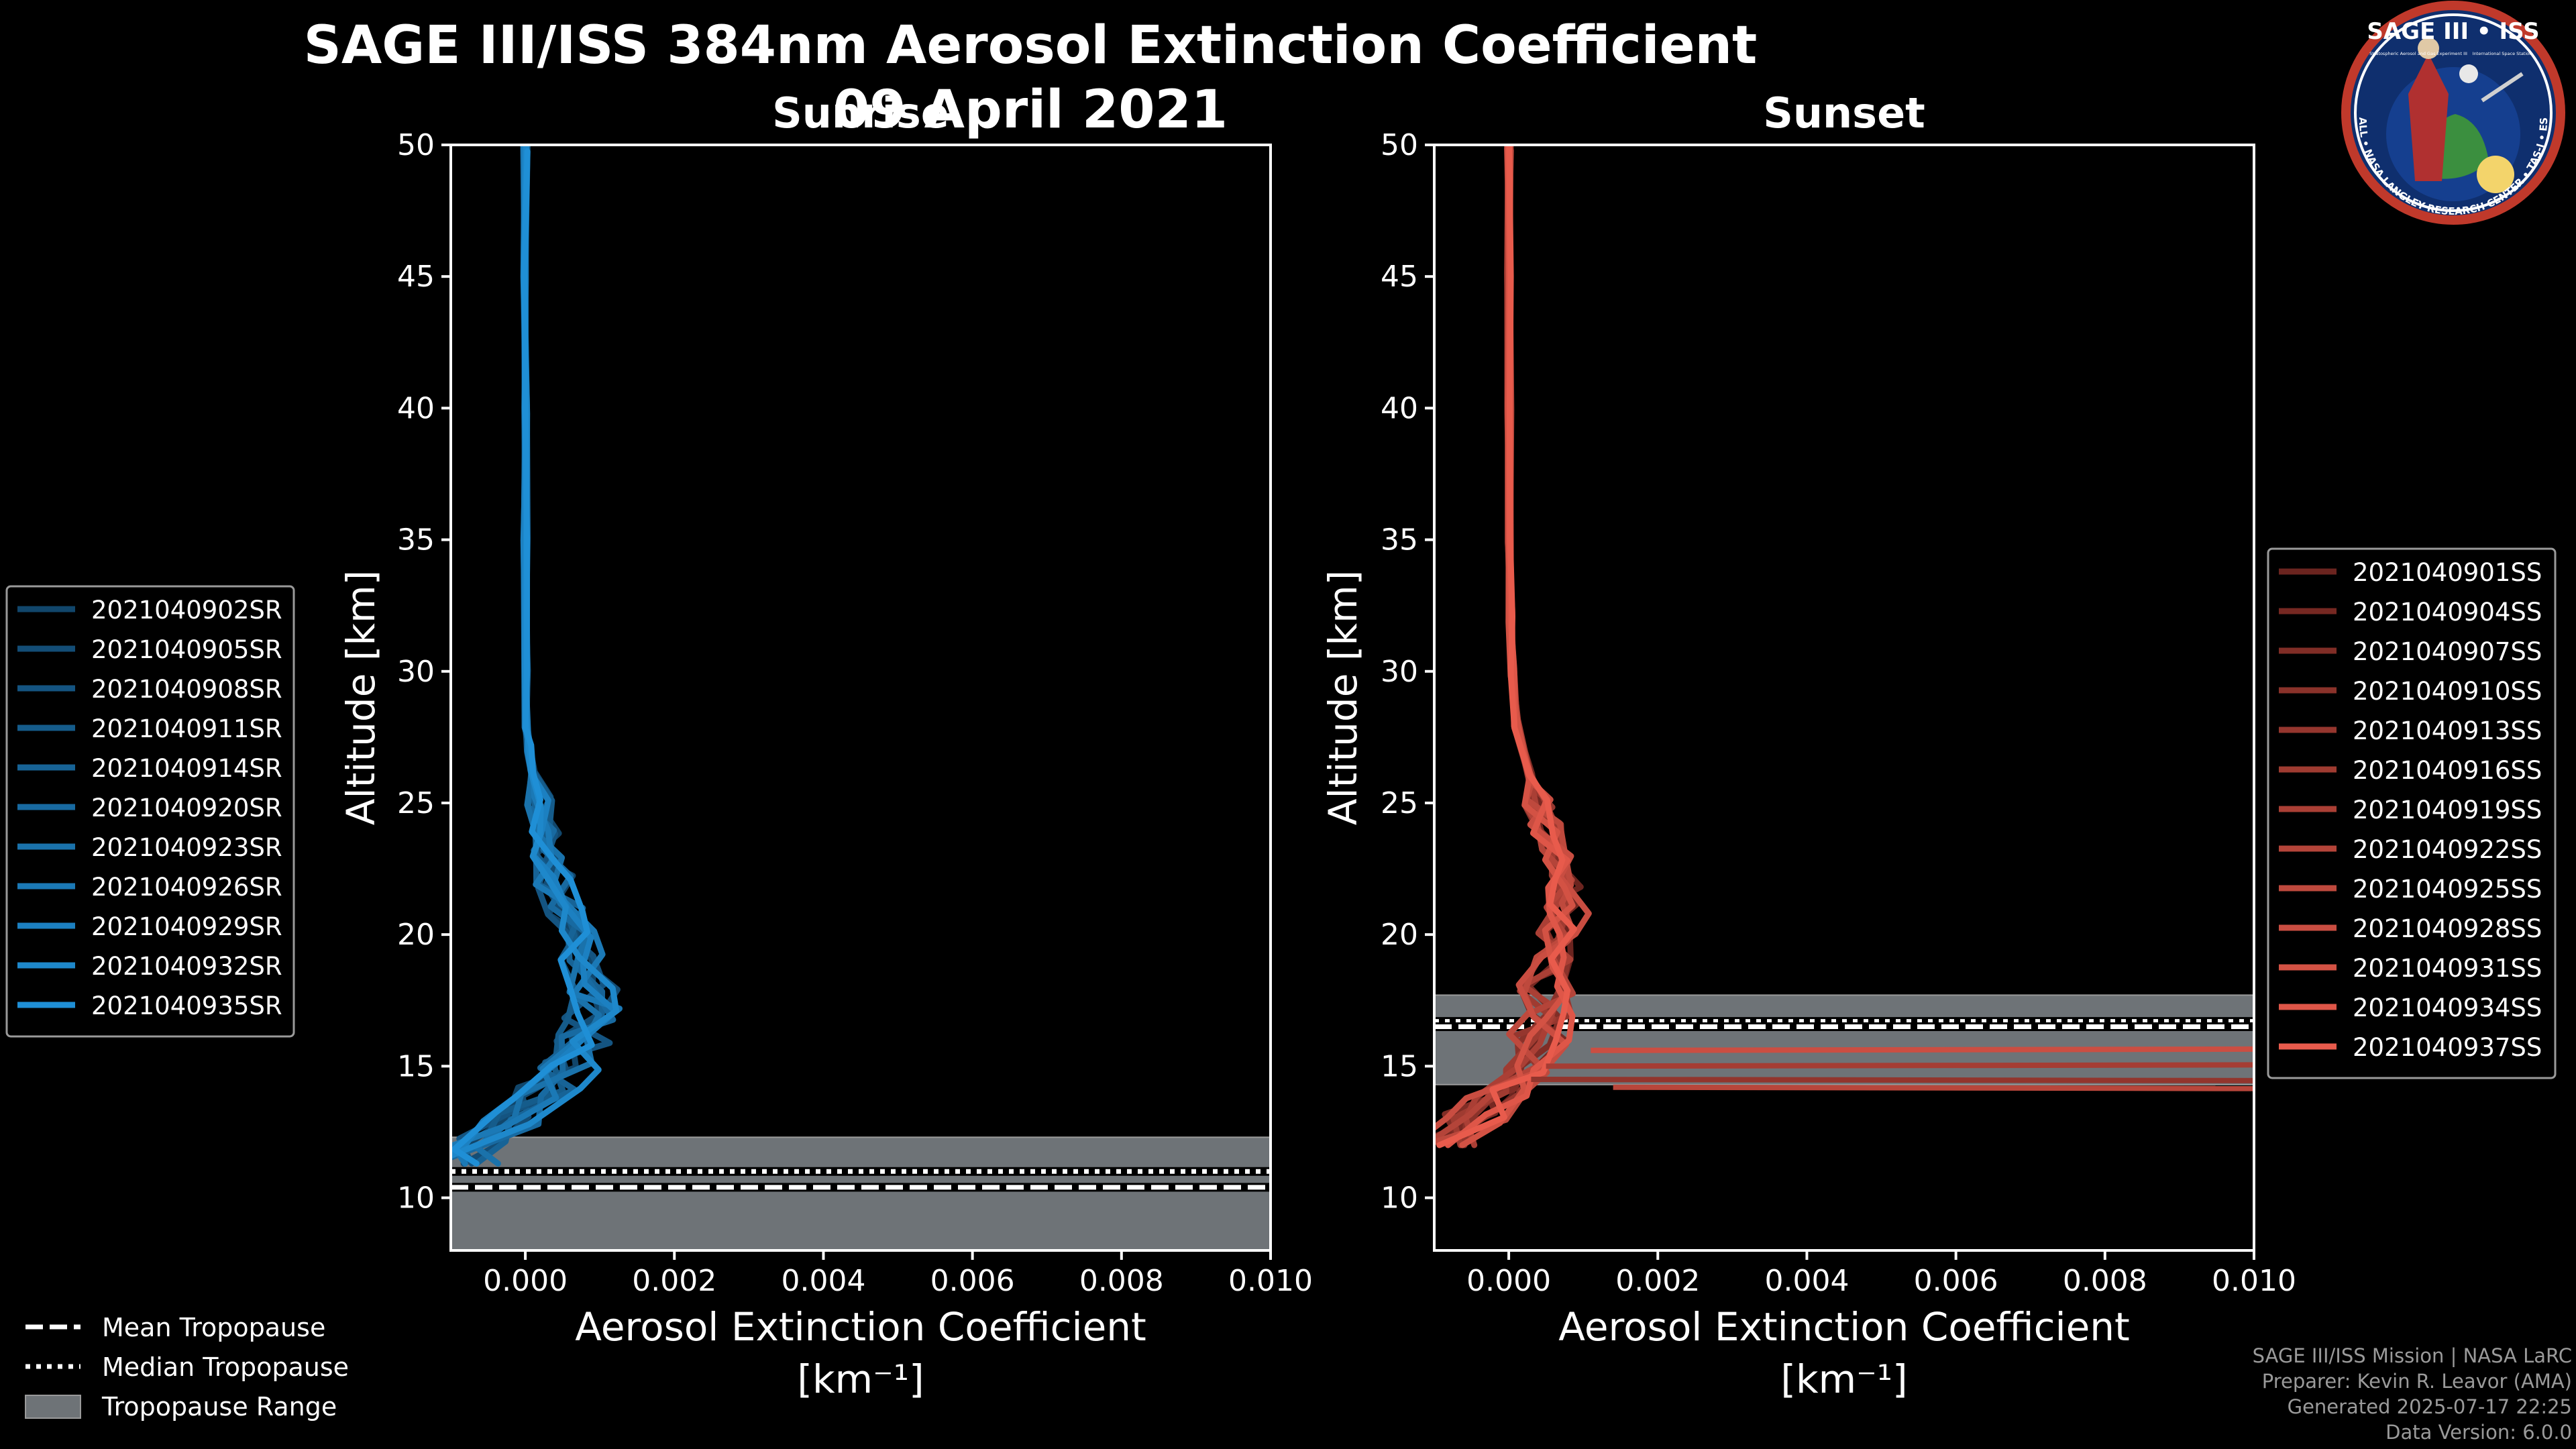  What do you see at coordinates (1806, 1281) in the screenshot?
I see `sunset-xtick-label: 0.004` at bounding box center [1806, 1281].